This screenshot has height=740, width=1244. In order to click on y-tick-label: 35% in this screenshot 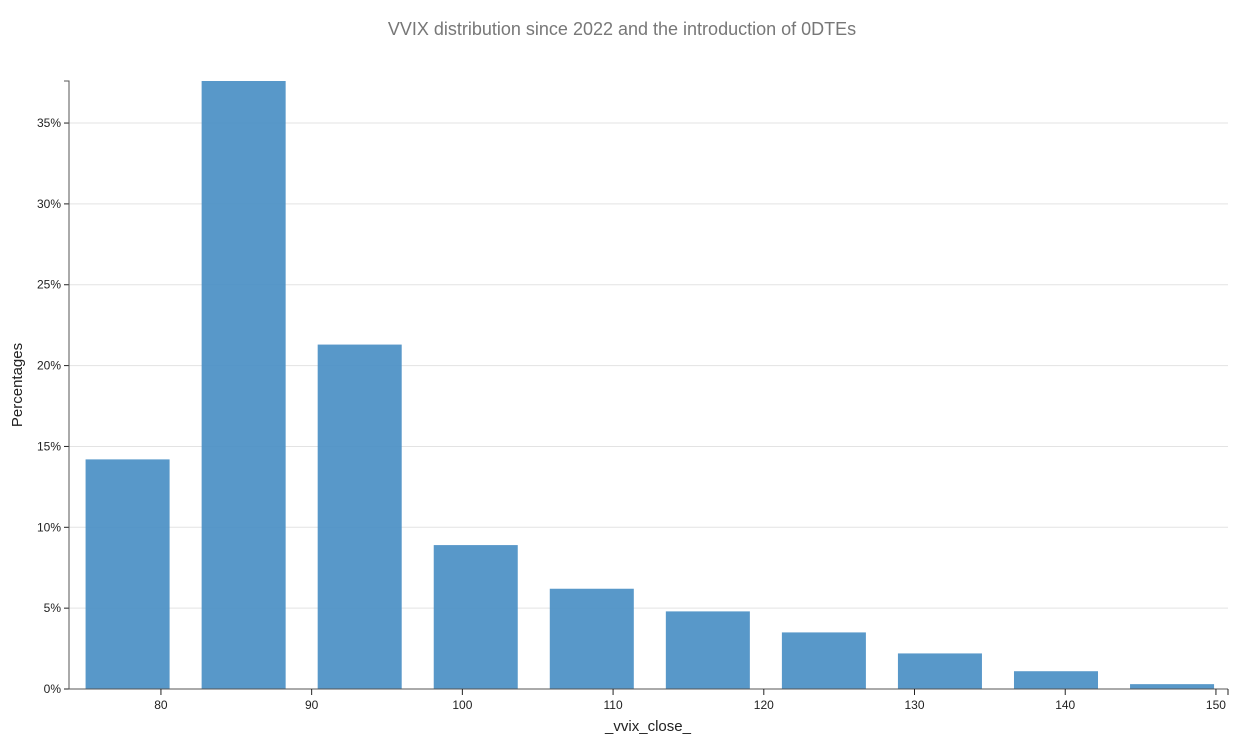, I will do `click(49, 123)`.